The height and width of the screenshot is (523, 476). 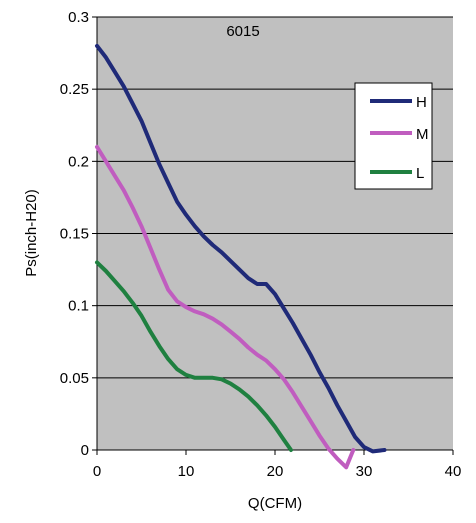 I want to click on legend: HM L, so click(x=393, y=136).